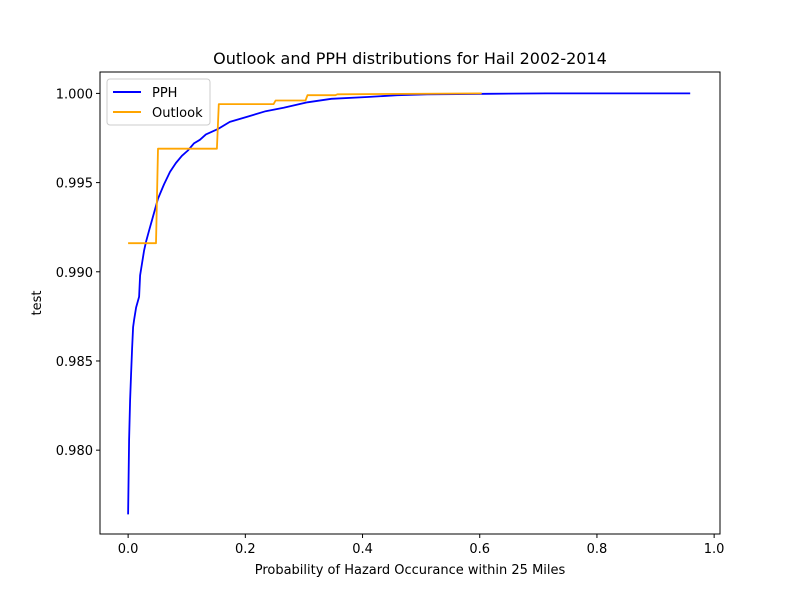  I want to click on y-tick-label: 0.990, so click(74, 273).